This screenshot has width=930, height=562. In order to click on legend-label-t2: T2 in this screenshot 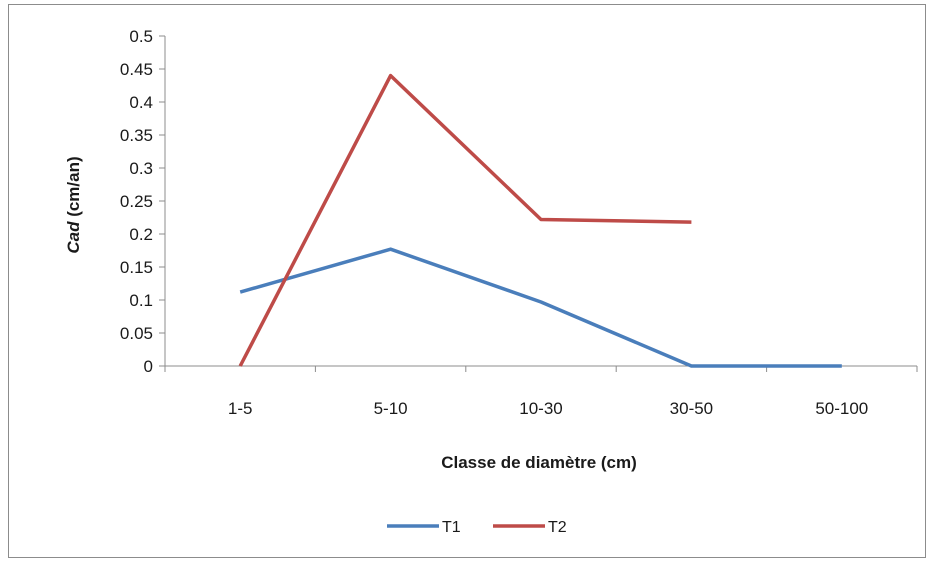, I will do `click(557, 527)`.